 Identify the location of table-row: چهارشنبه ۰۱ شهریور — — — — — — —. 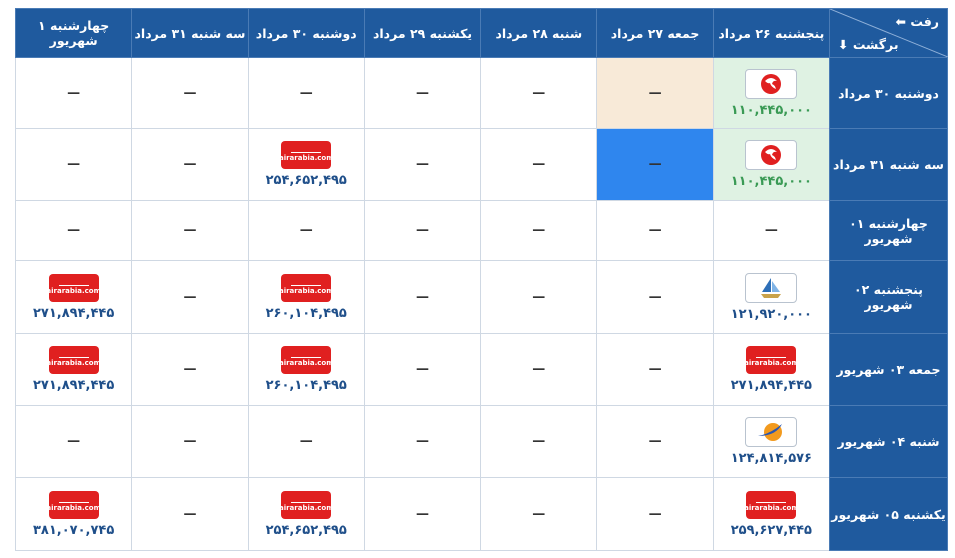
(481, 230).